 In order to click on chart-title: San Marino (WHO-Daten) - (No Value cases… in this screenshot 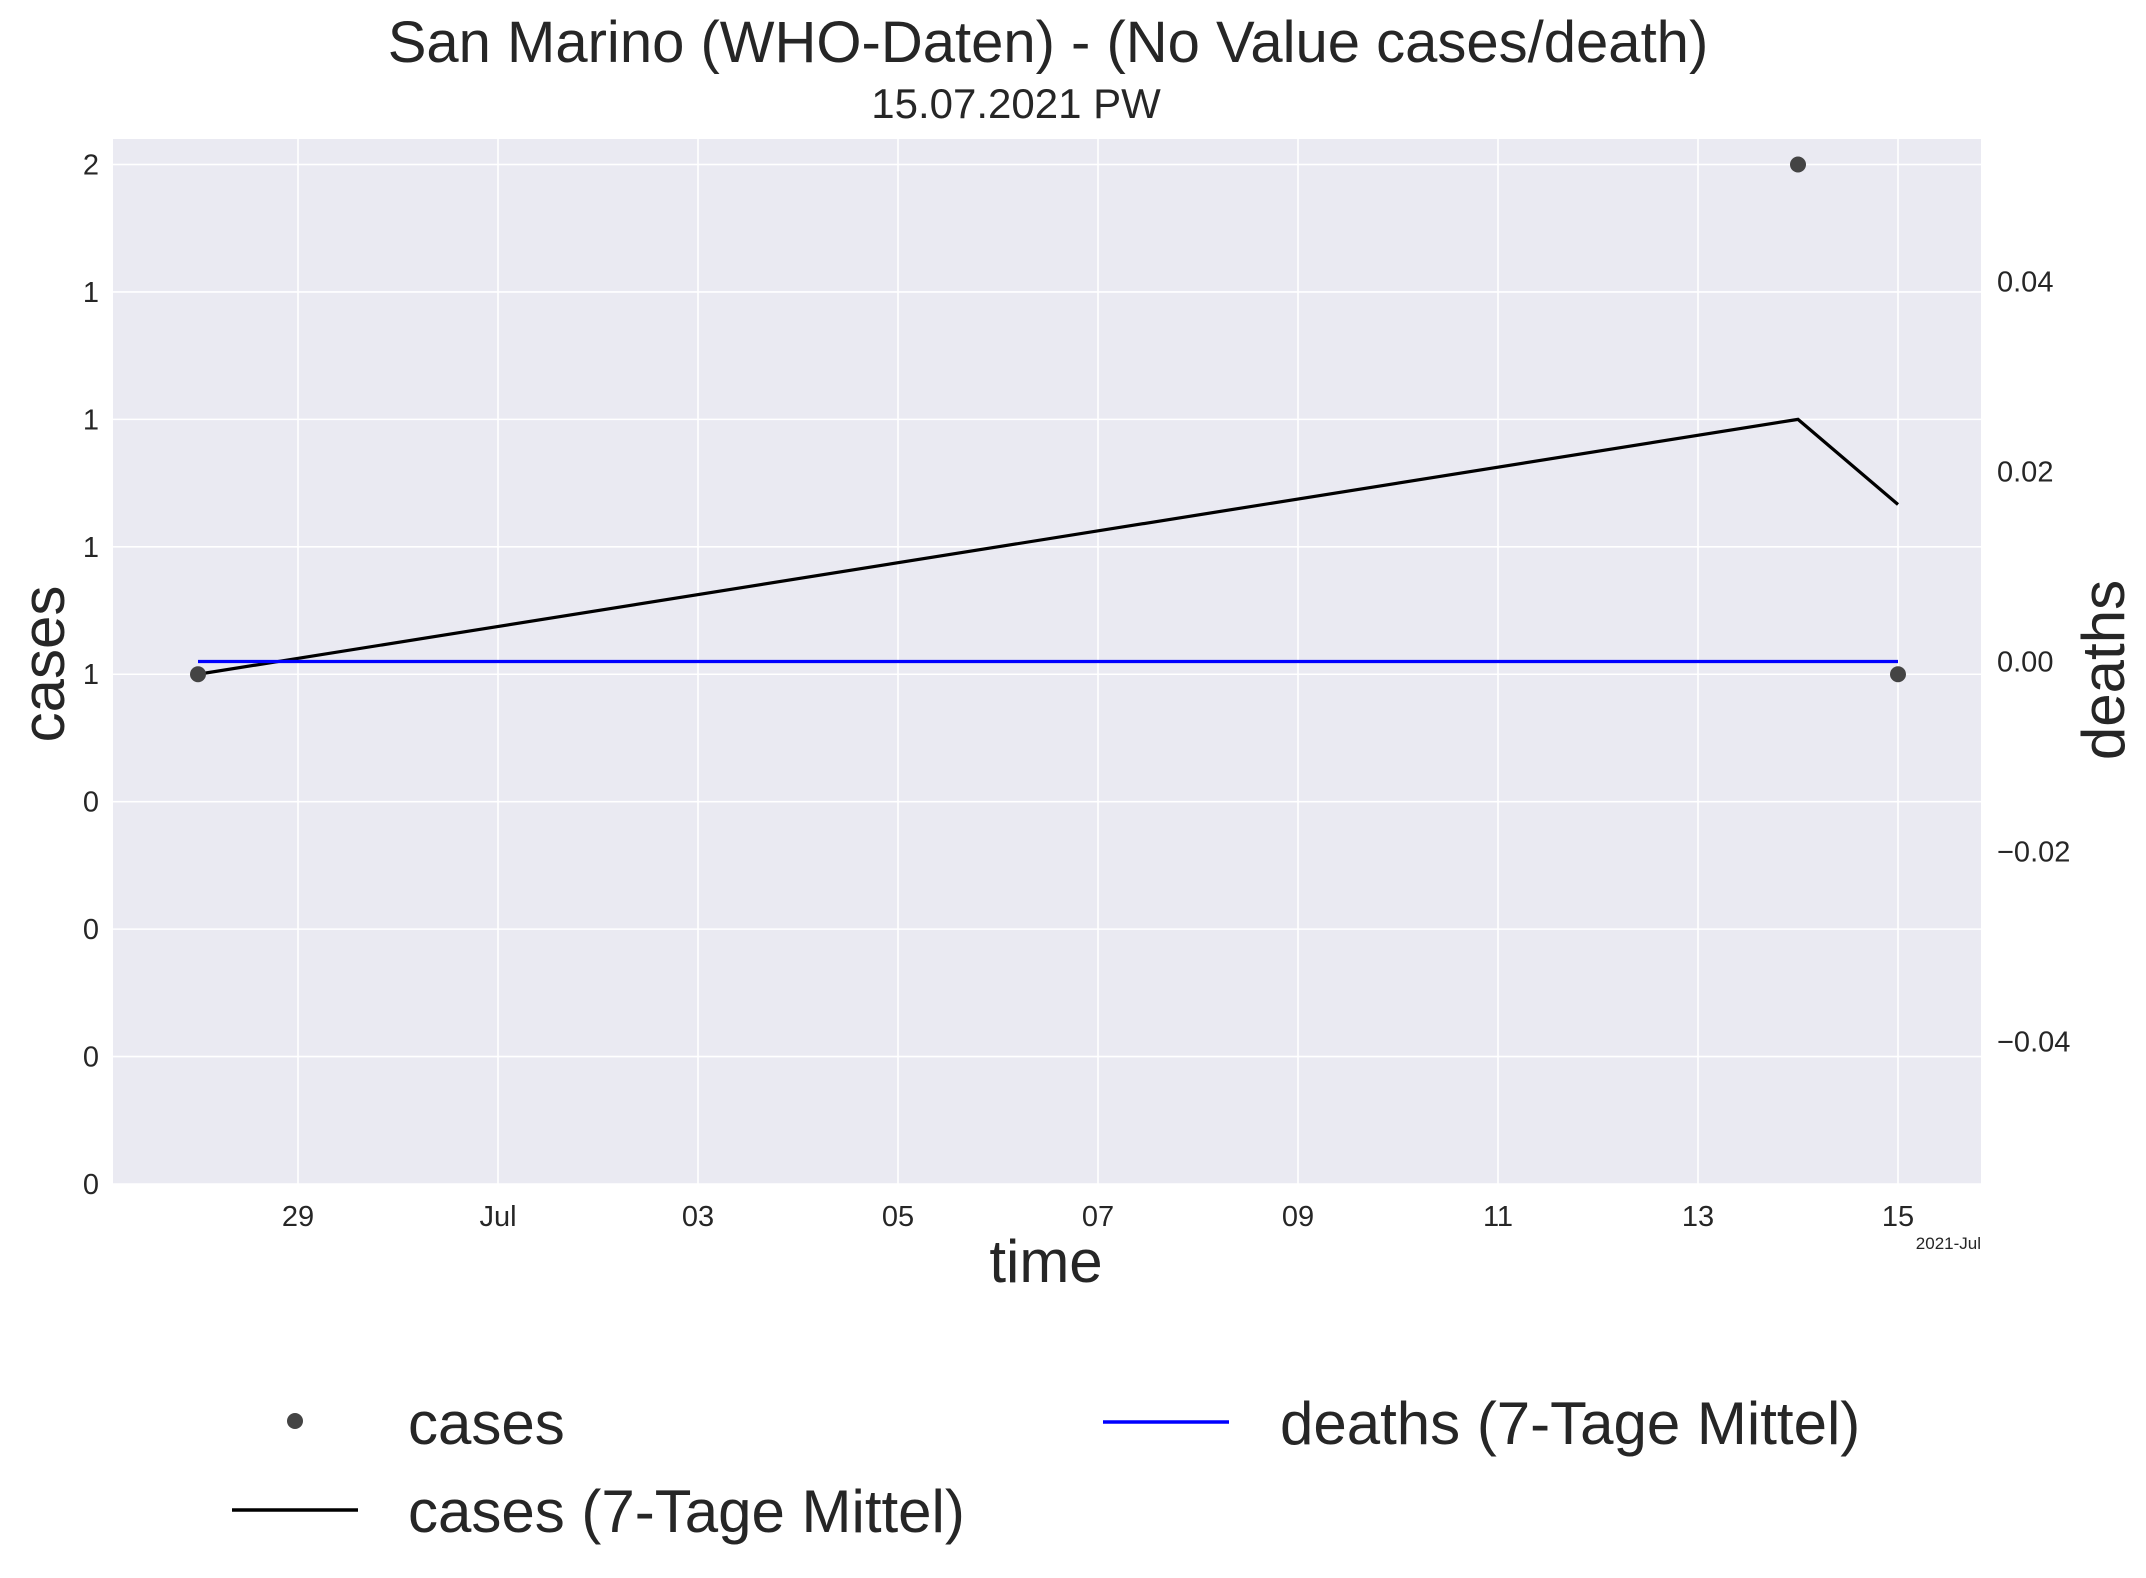, I will do `click(1048, 42)`.